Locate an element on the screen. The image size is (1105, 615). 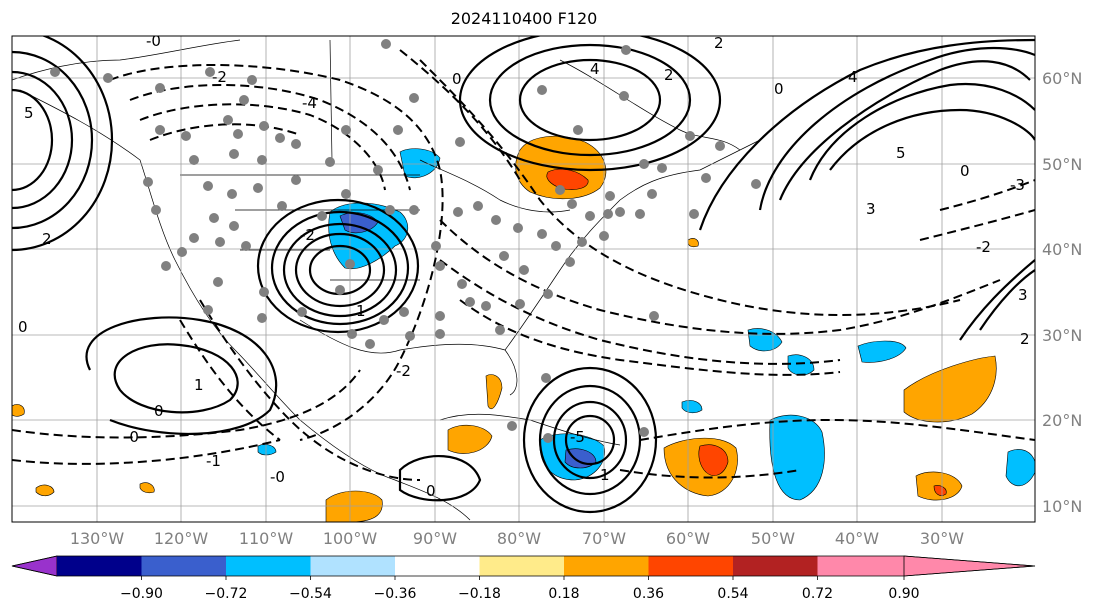
colorbar-tick-label: −0.72 is located at coordinates (226, 594).